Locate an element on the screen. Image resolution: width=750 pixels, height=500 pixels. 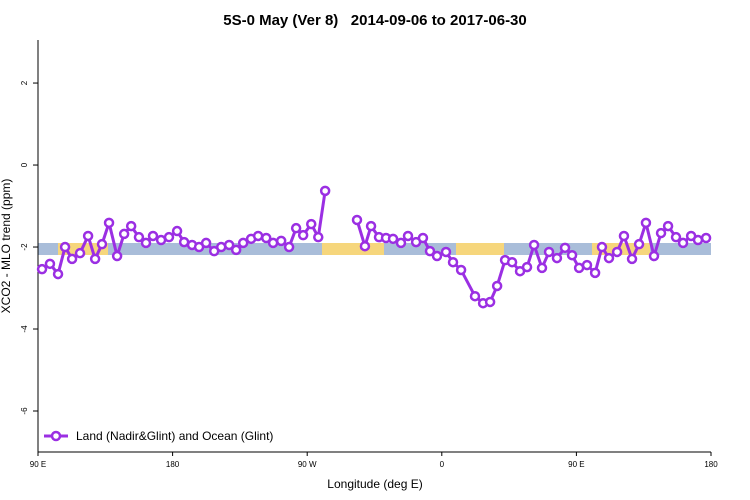
x-tick-label: 0 is located at coordinates (442, 464).